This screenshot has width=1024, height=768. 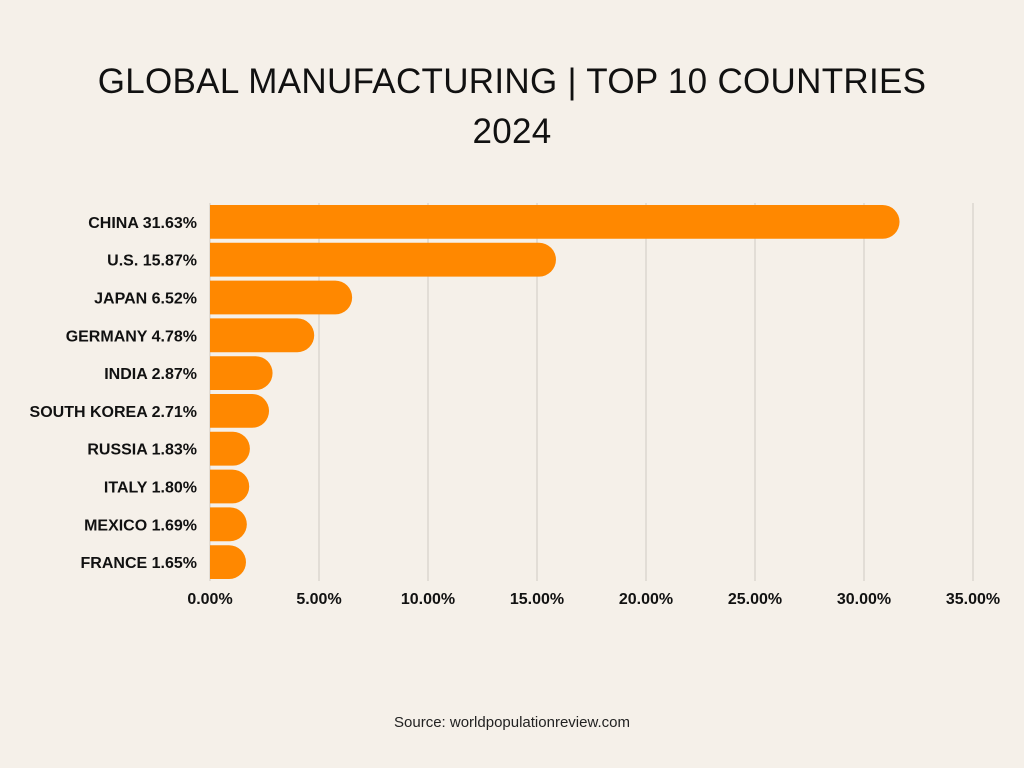 What do you see at coordinates (139, 563) in the screenshot?
I see `category-label: FRANCE 1.65%` at bounding box center [139, 563].